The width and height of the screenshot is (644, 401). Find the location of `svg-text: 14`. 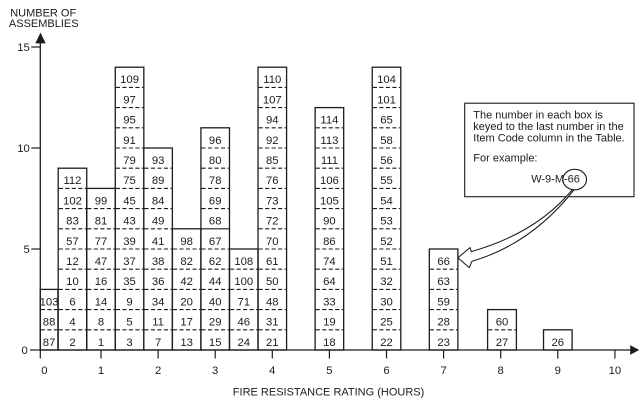

svg-text: 14 is located at coordinates (101, 302).